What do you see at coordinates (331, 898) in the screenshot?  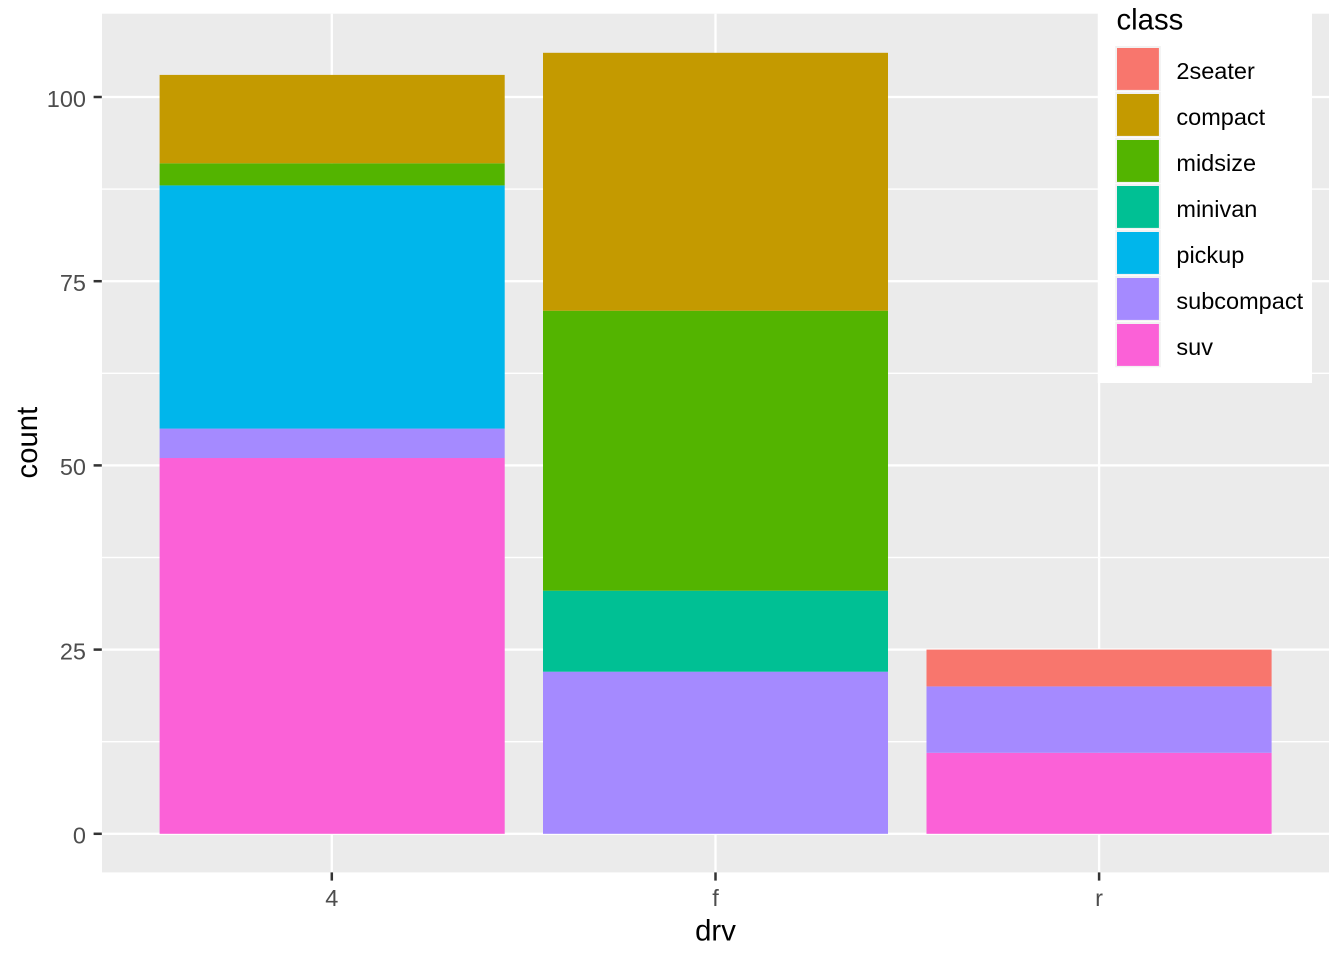 I see `svg-text: 4` at bounding box center [331, 898].